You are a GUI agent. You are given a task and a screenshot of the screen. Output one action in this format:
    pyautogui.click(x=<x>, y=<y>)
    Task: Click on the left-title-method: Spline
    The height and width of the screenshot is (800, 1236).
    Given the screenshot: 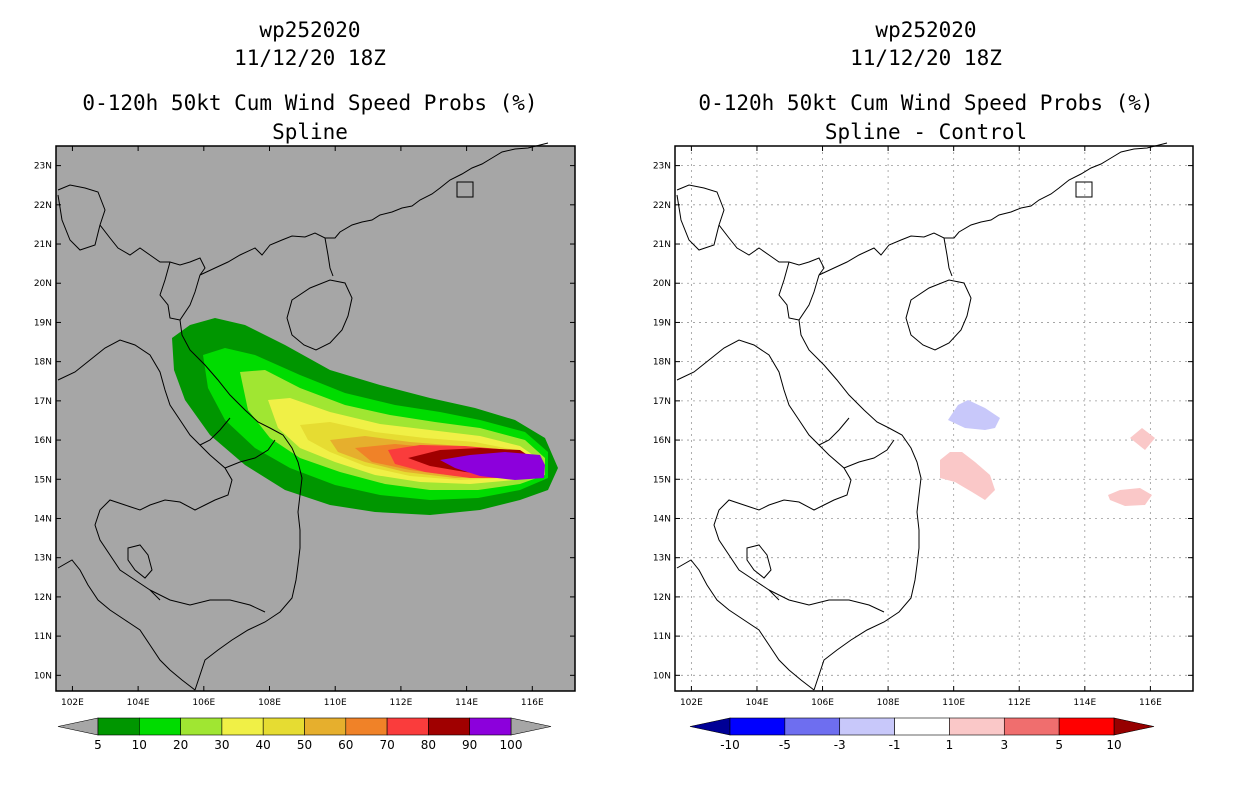 What is the action you would take?
    pyautogui.click(x=310, y=132)
    